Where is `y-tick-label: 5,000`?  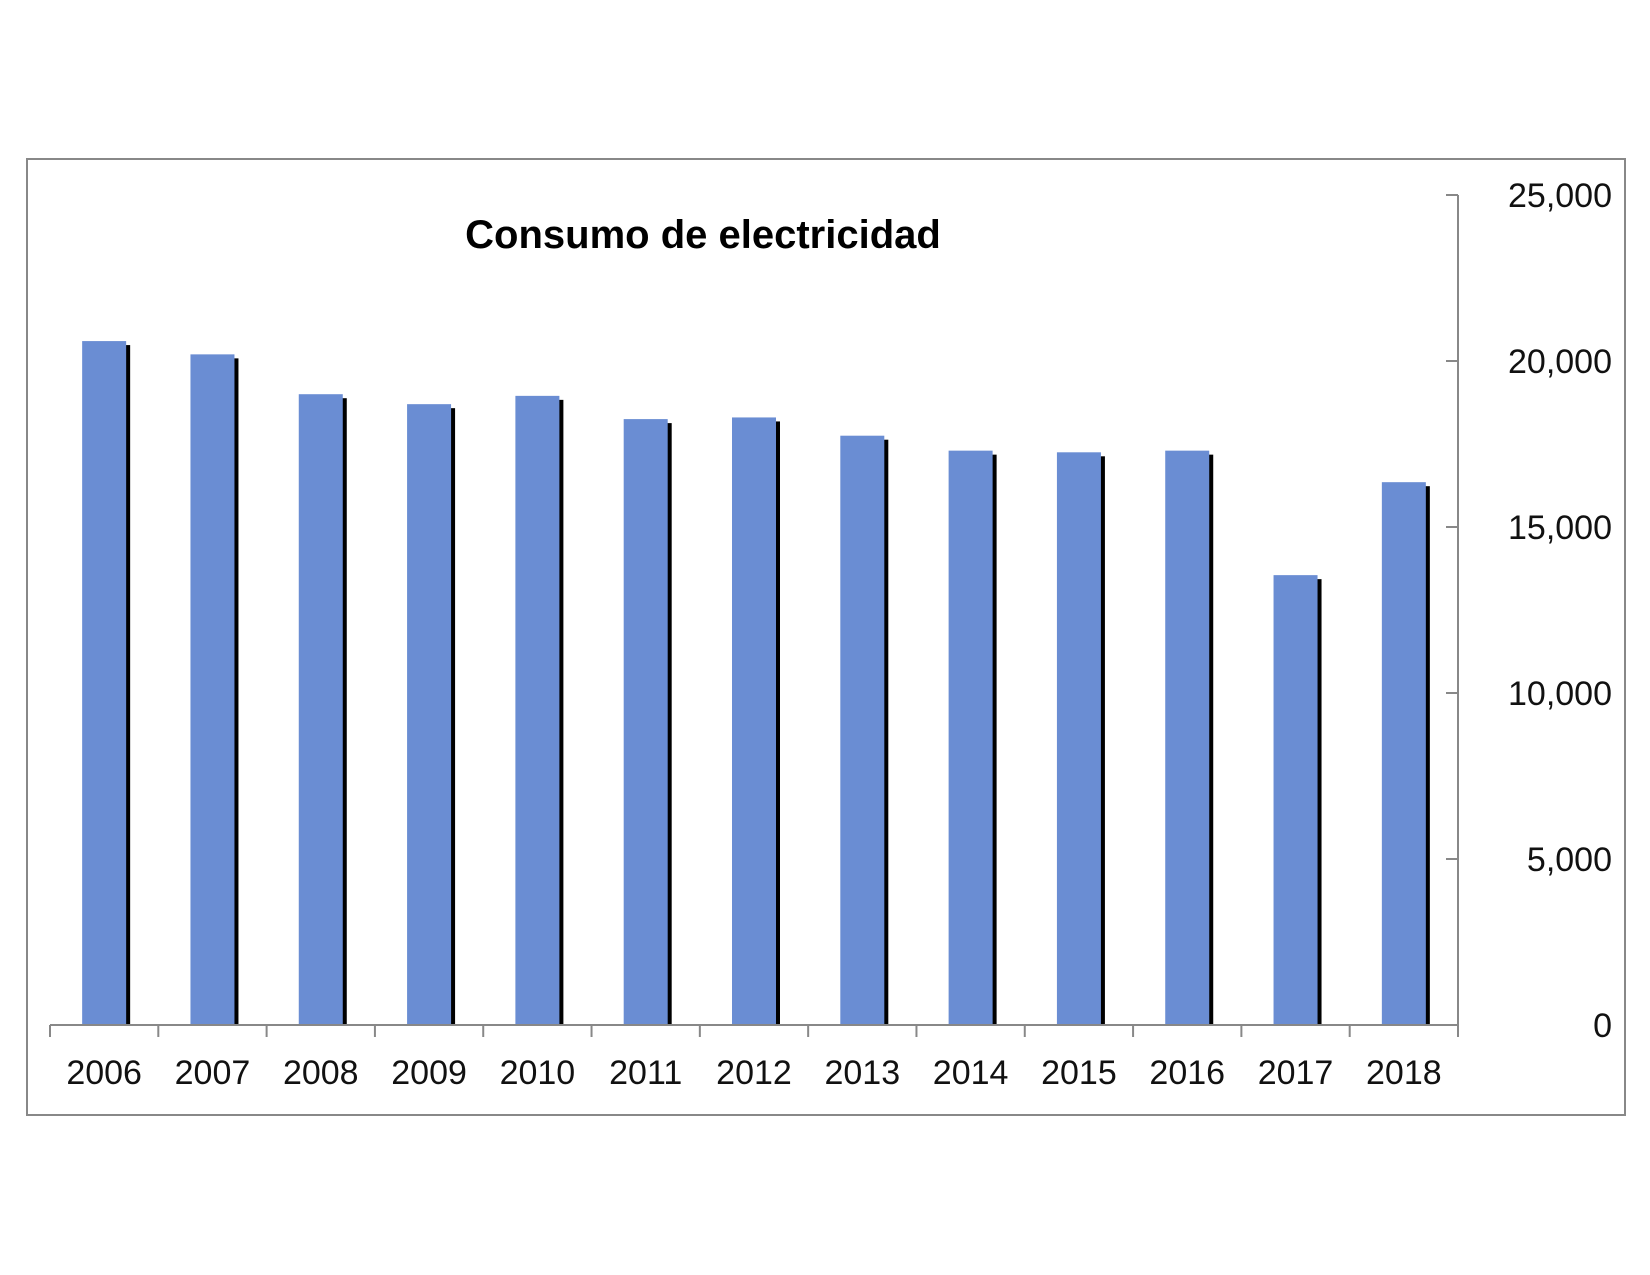 y-tick-label: 5,000 is located at coordinates (1569, 860).